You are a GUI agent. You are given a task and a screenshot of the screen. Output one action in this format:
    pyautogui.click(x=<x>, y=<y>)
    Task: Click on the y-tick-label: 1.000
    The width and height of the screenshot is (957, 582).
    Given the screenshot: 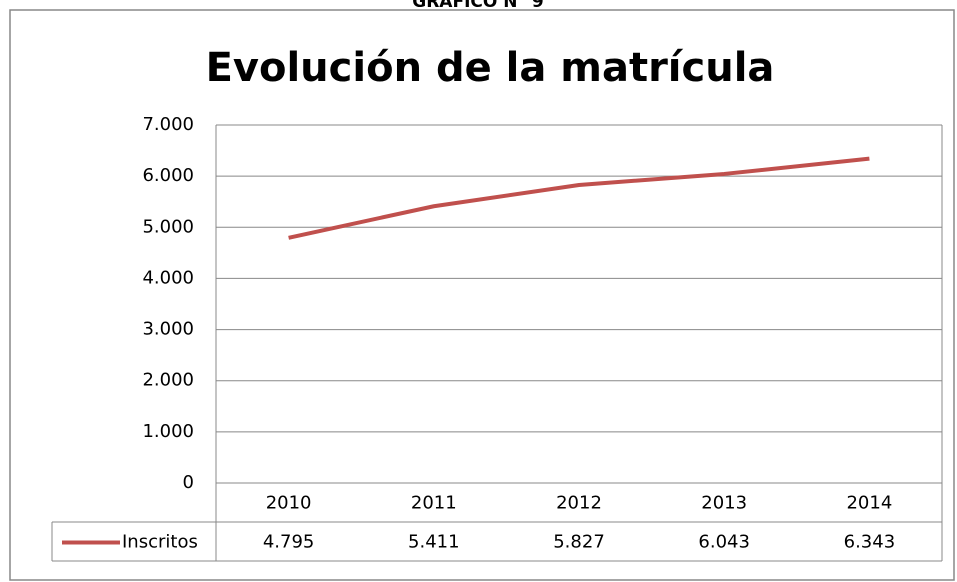 What is the action you would take?
    pyautogui.click(x=168, y=431)
    